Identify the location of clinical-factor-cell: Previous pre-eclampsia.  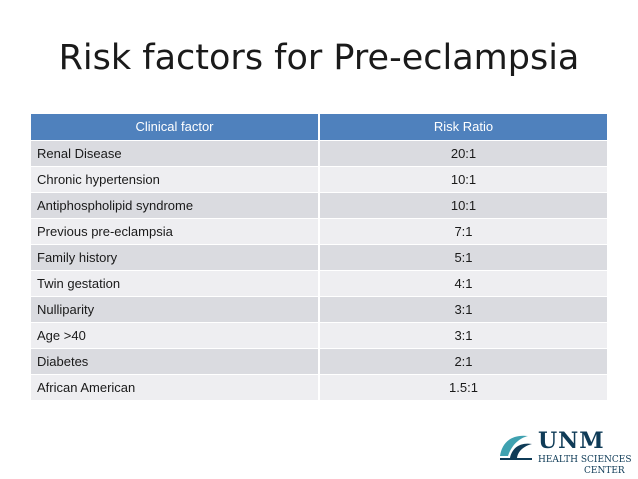
(175, 231).